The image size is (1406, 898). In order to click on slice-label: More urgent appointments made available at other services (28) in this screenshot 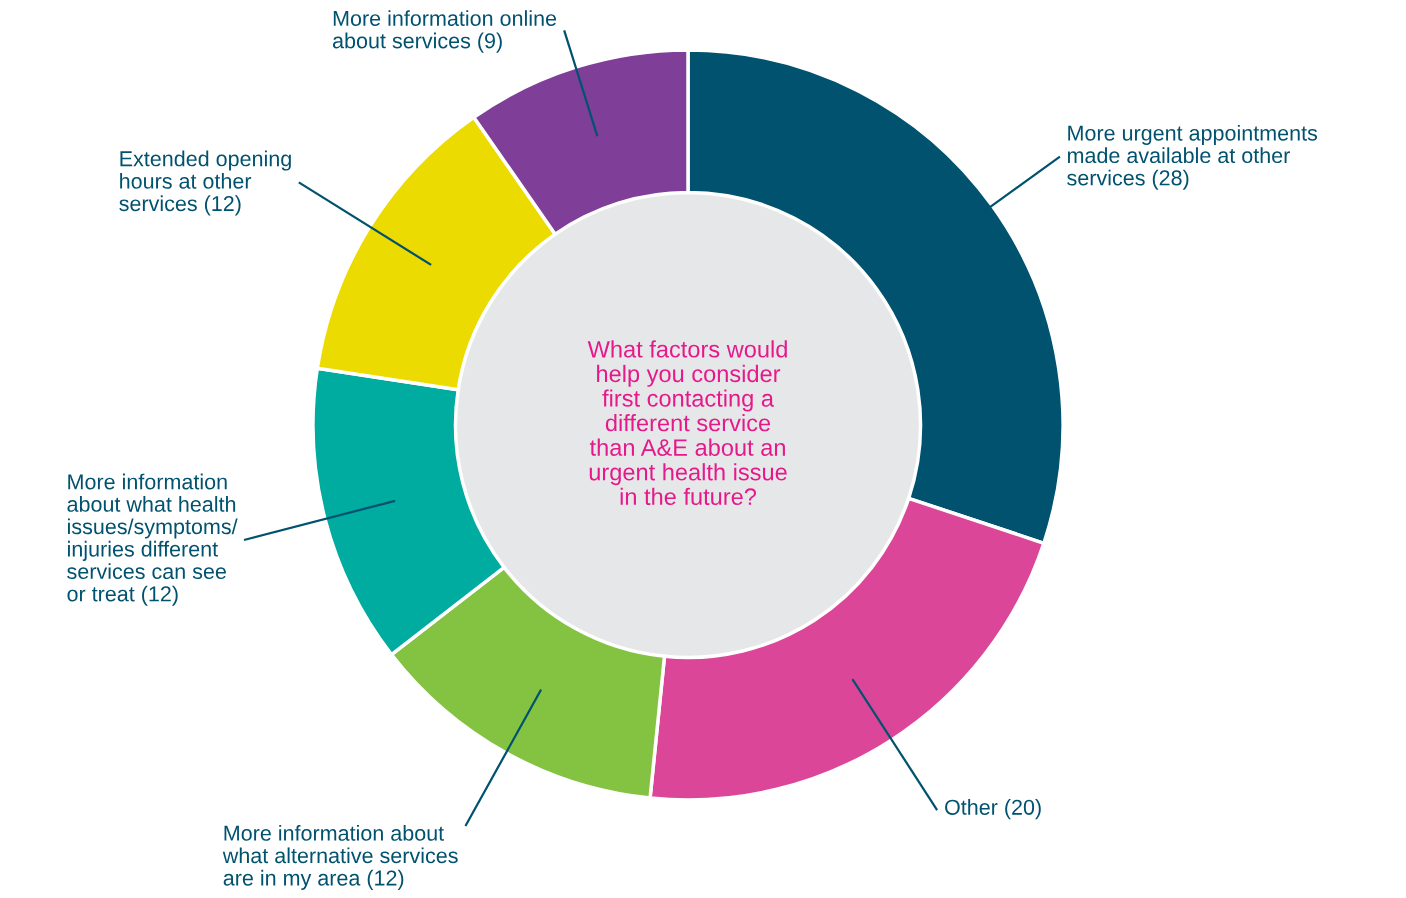, I will do `click(1192, 157)`.